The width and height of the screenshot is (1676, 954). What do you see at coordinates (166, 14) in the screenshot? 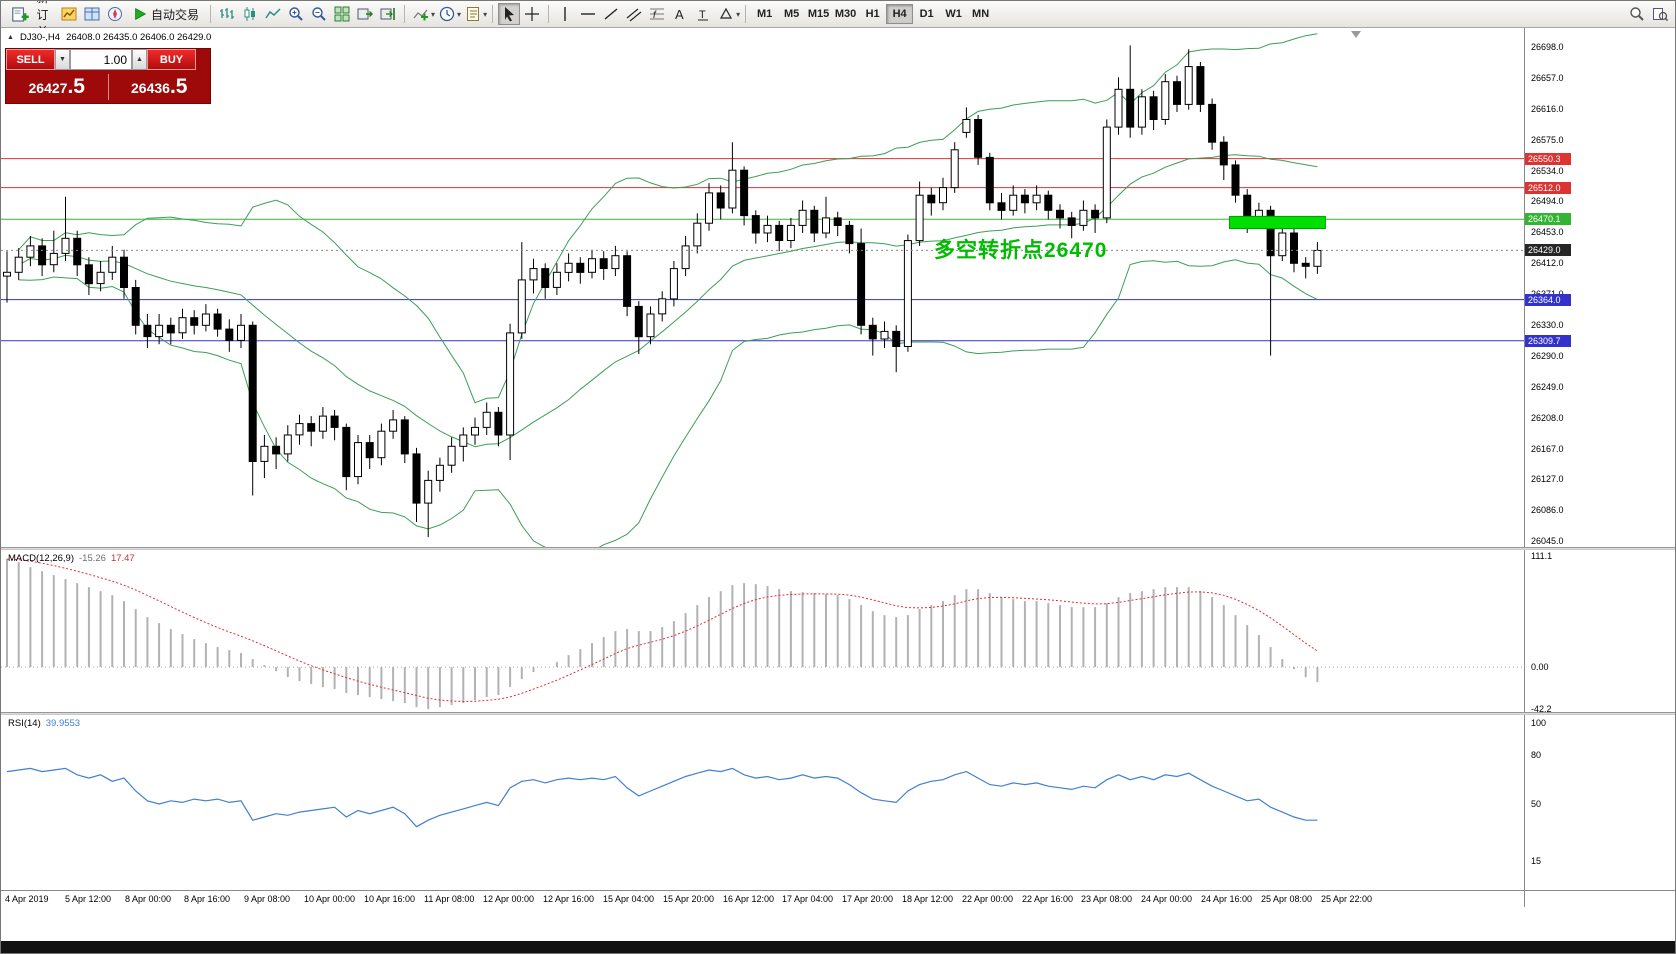
I see `auto-trading-button: 自动交易` at bounding box center [166, 14].